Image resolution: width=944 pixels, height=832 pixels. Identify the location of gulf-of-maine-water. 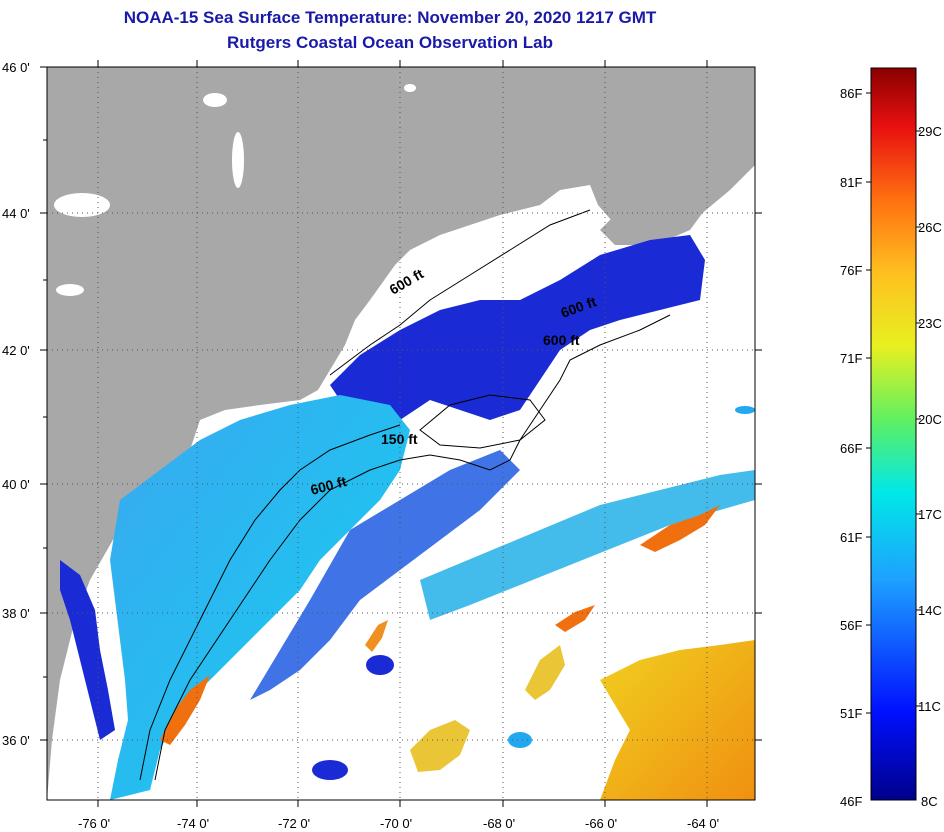
(517, 337).